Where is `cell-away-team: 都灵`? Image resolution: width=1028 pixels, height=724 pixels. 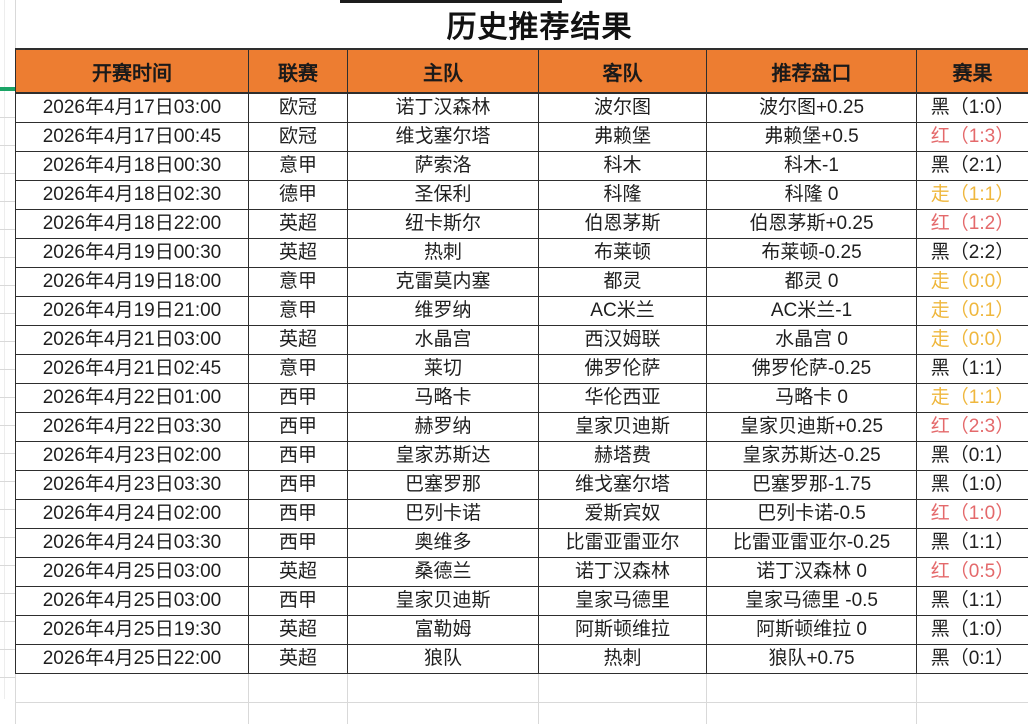
cell-away-team: 都灵 is located at coordinates (623, 282).